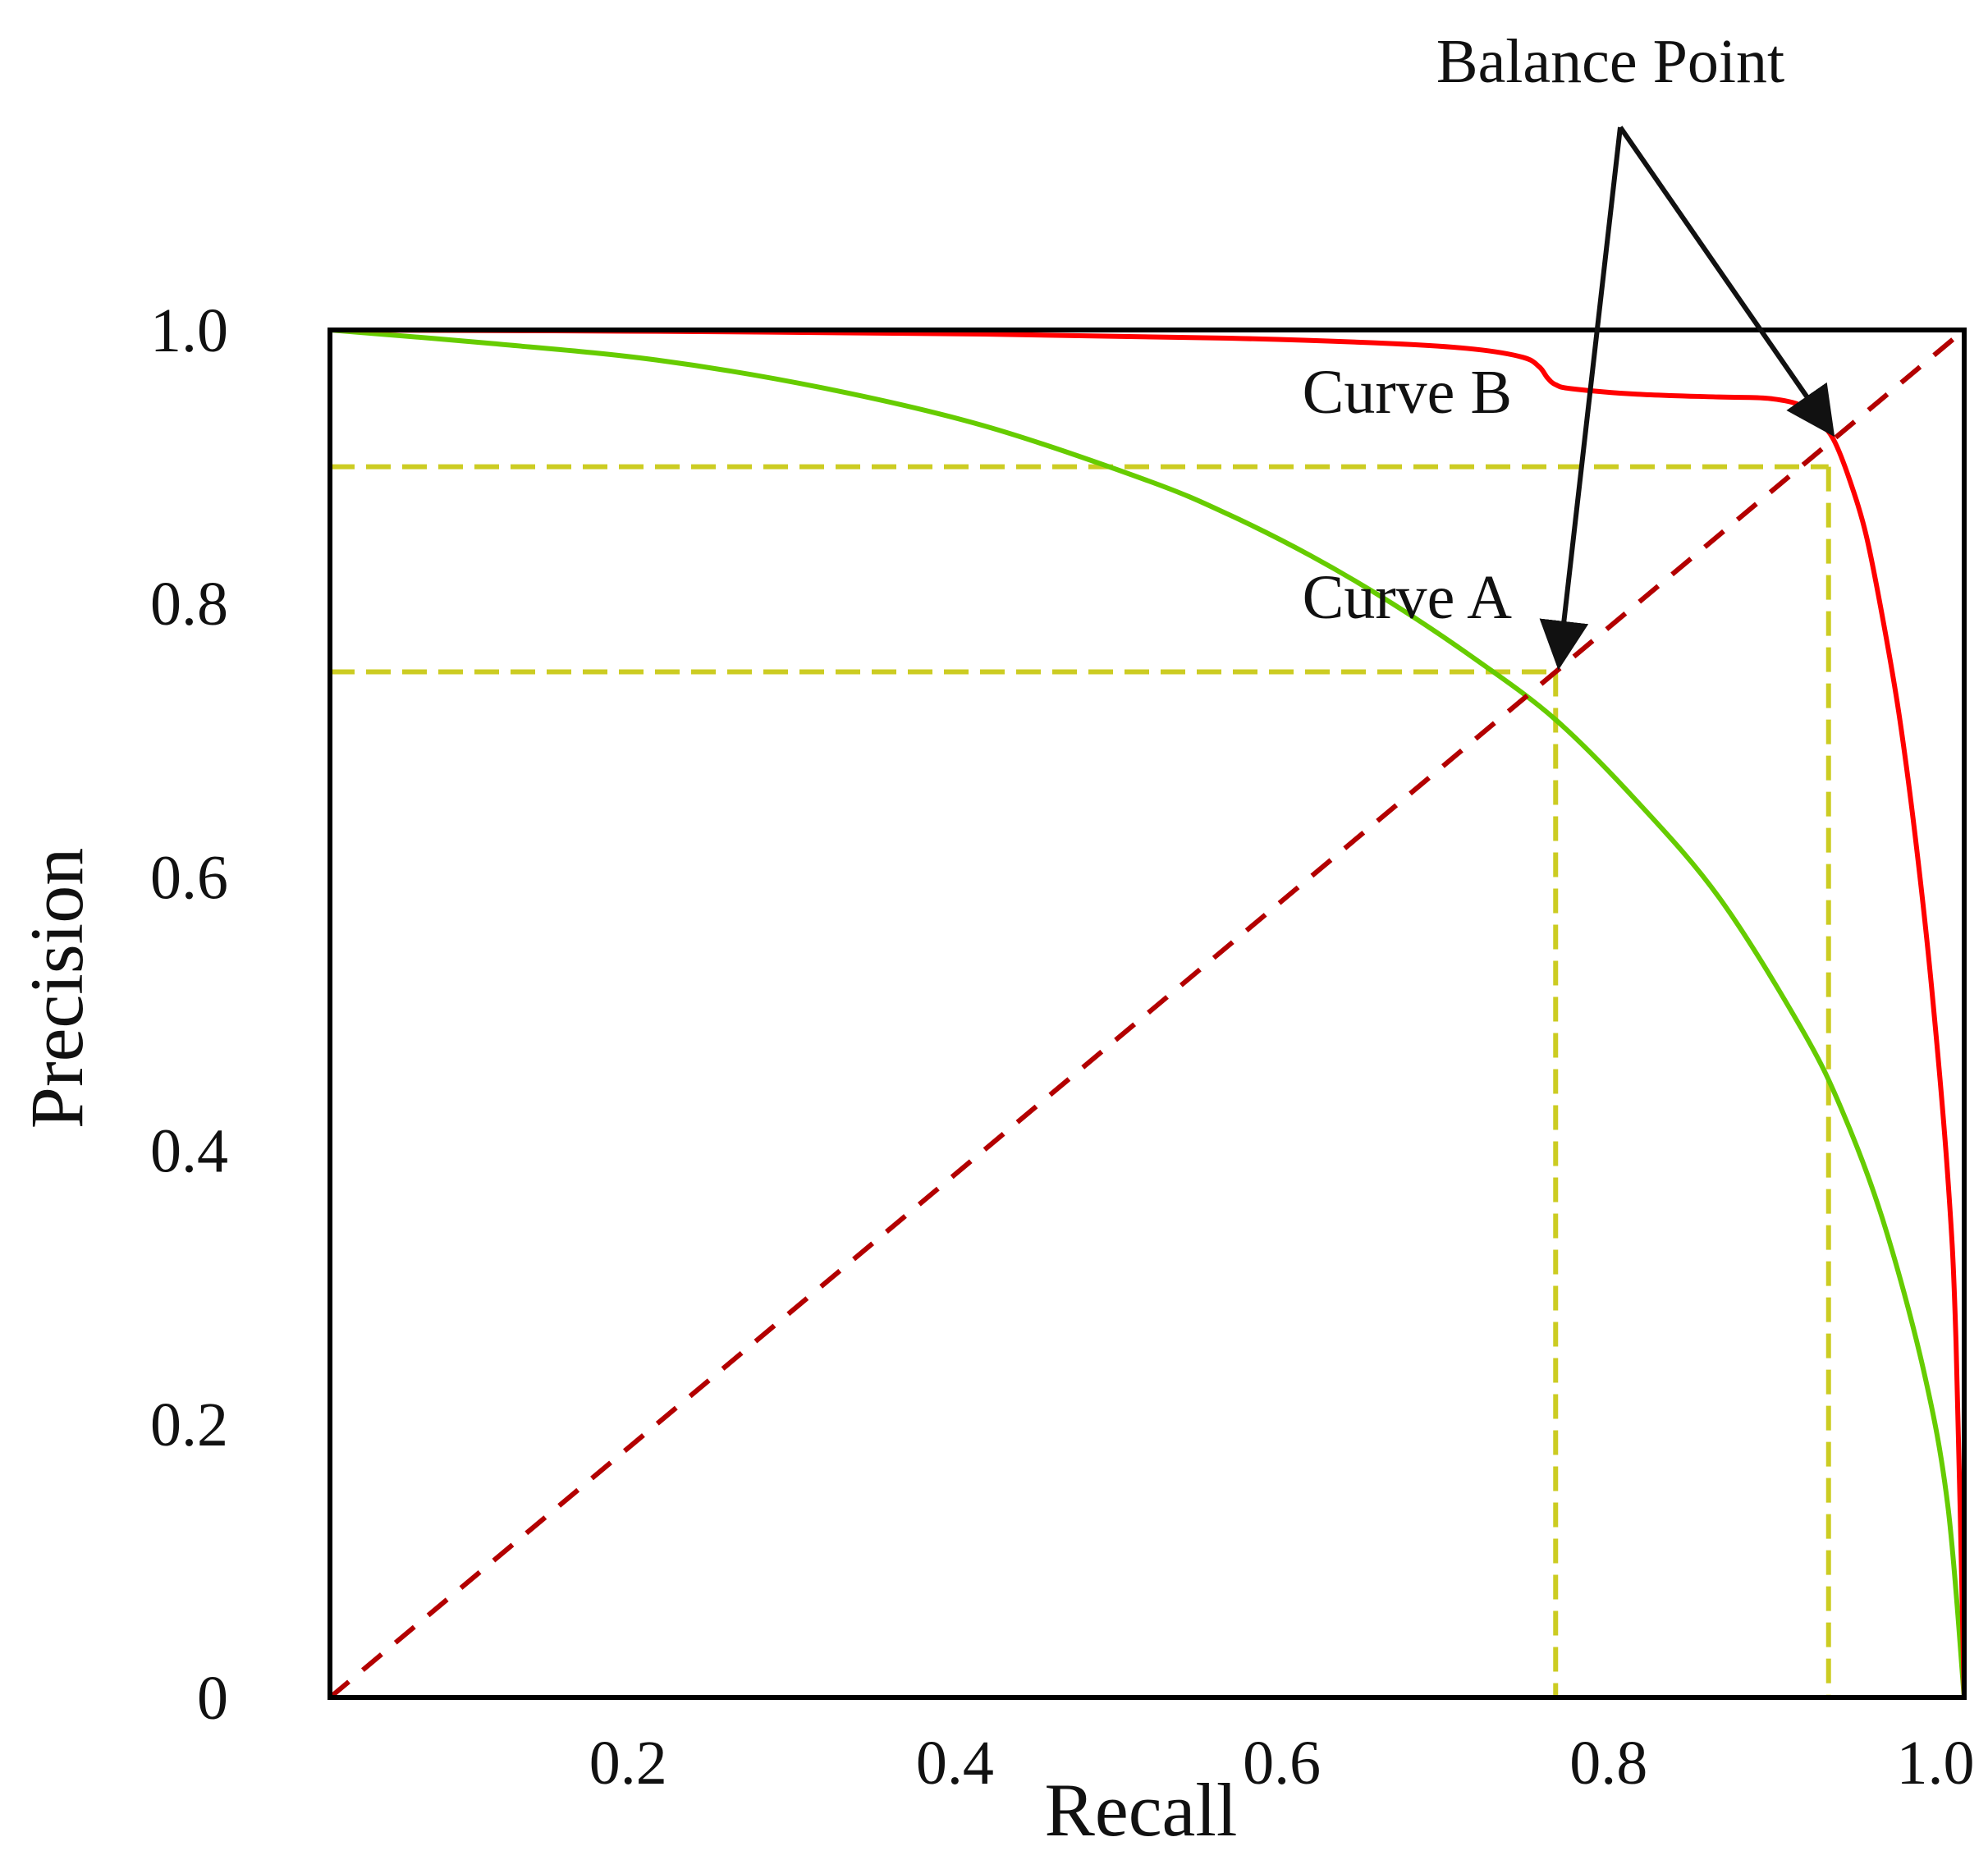  I want to click on x-tick-label: 0.8, so click(1608, 1763).